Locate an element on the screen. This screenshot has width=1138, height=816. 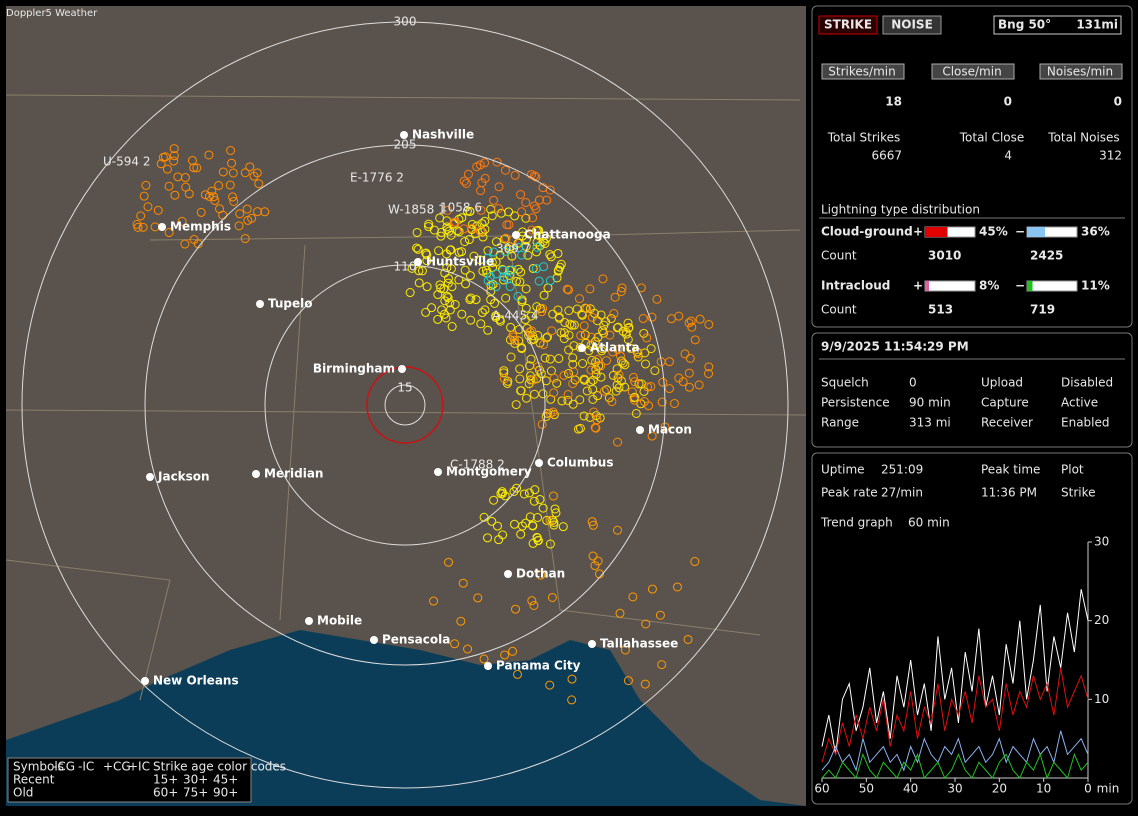
age-code: 75+ is located at coordinates (195, 793).